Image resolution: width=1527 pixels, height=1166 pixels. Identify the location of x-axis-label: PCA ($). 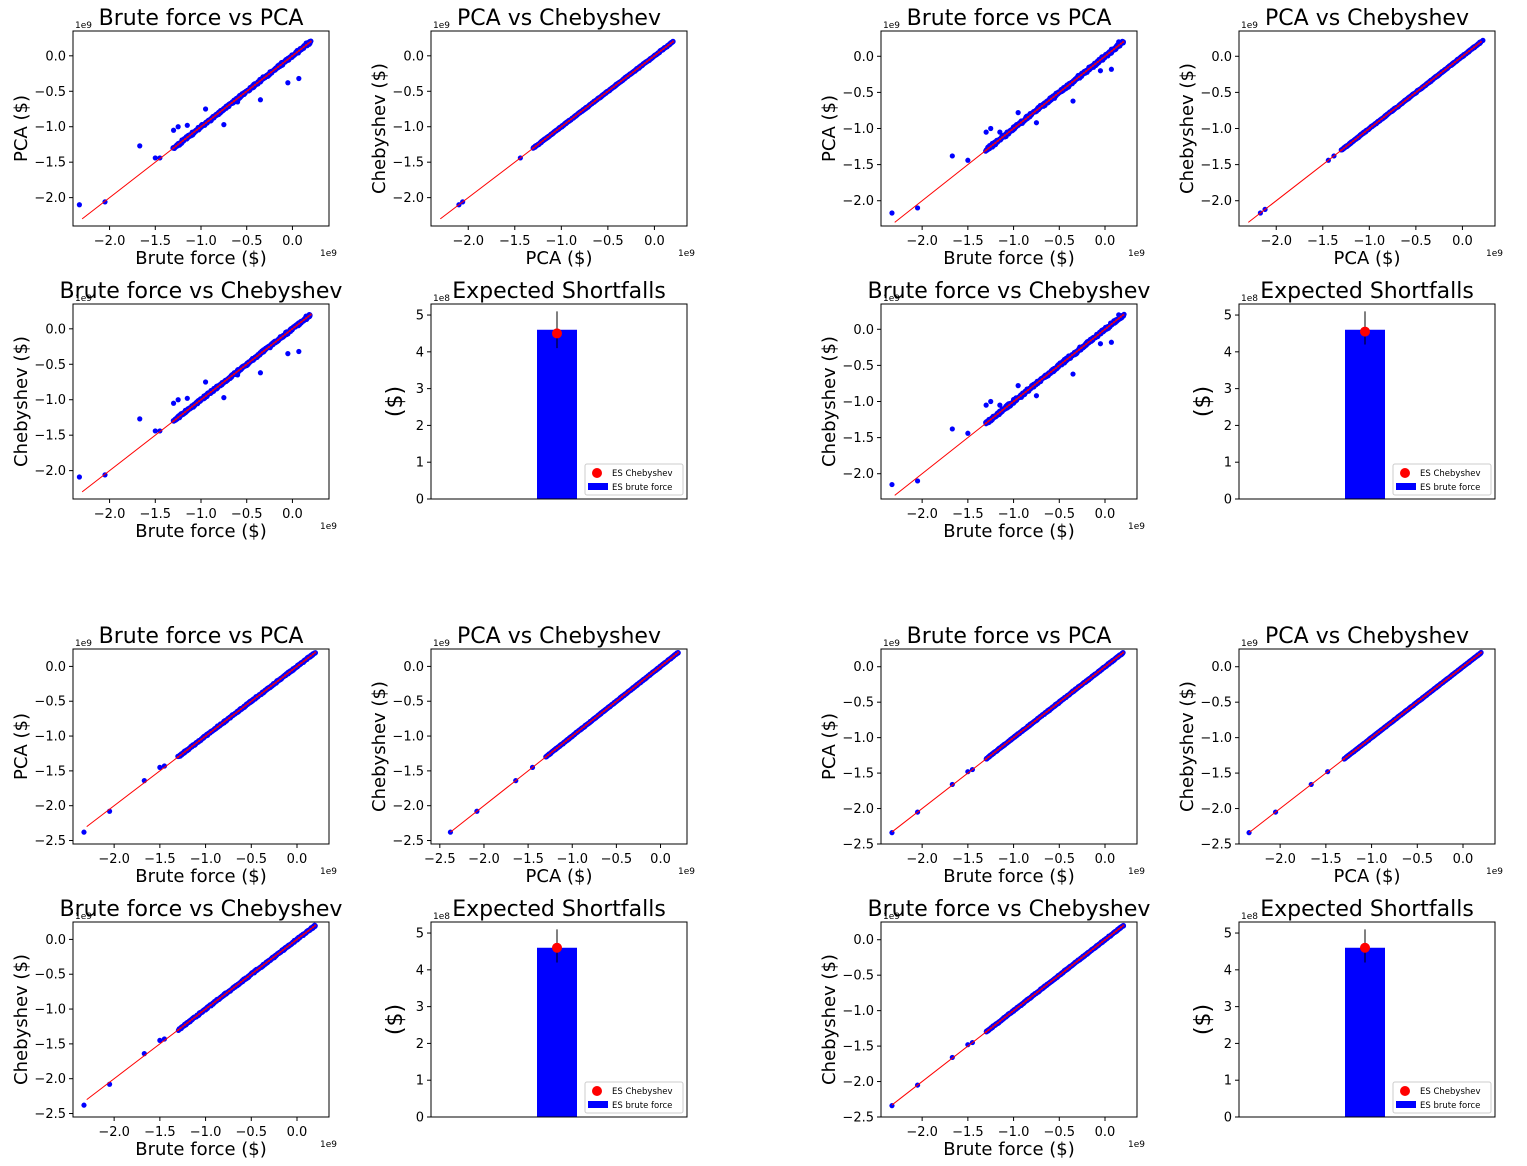
(559, 258).